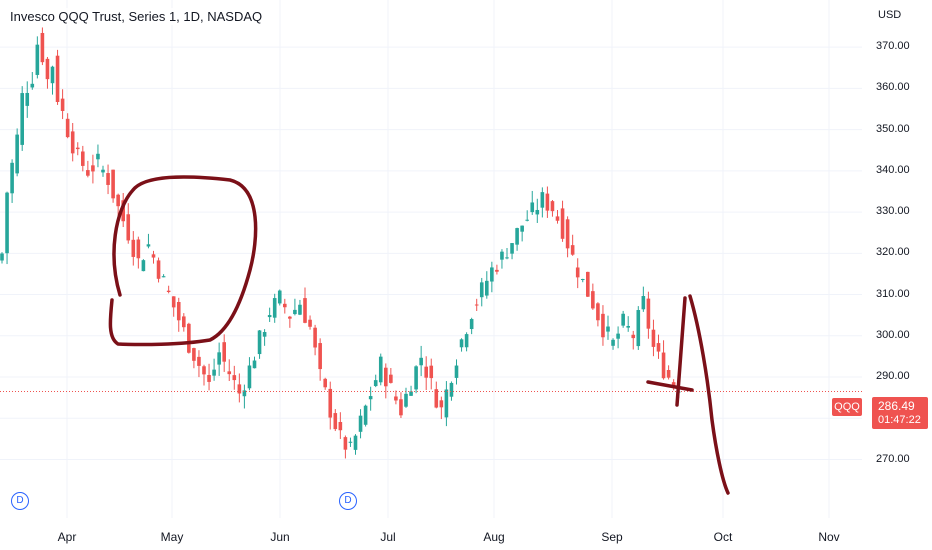 The height and width of the screenshot is (550, 932). Describe the element at coordinates (896, 406) in the screenshot. I see `last-price-value: 286.49` at that location.